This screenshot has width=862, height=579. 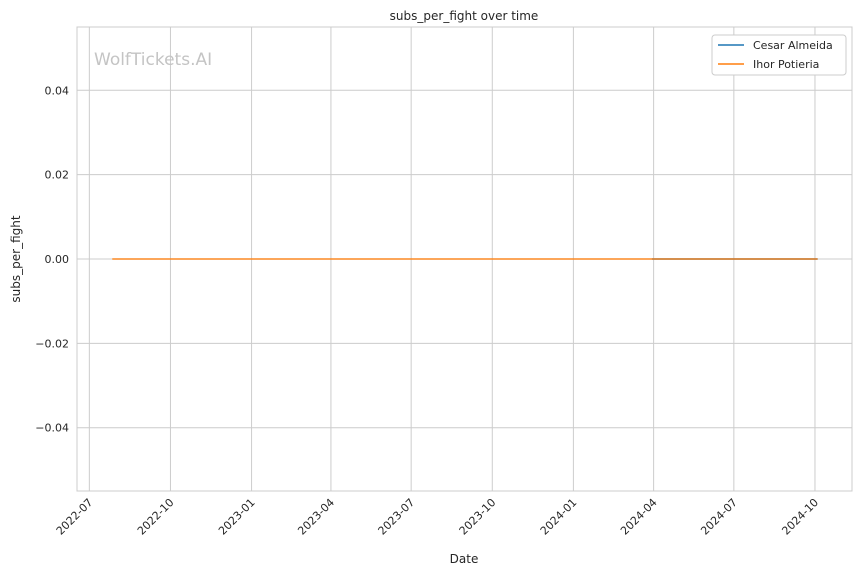 What do you see at coordinates (52, 343) in the screenshot?
I see `y-tick-label: −0.02` at bounding box center [52, 343].